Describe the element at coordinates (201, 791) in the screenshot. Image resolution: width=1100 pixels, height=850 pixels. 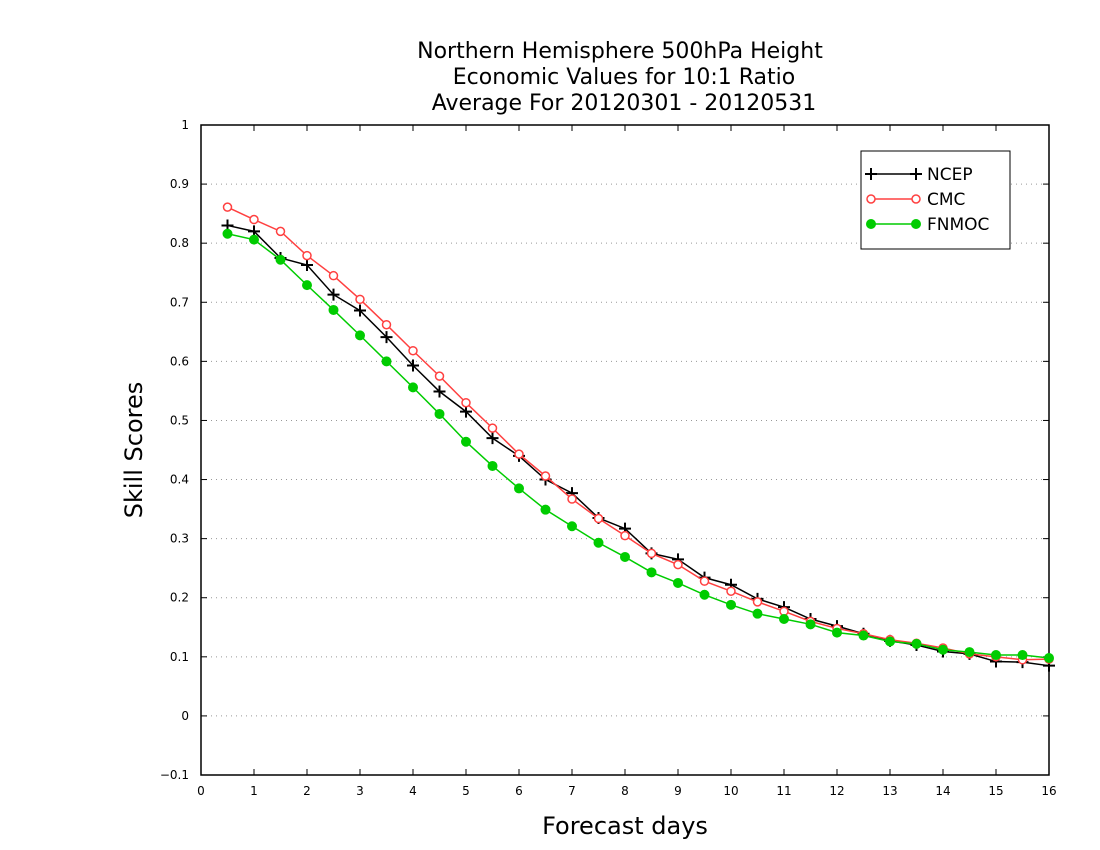
I see `x-tick-label: 0` at that location.